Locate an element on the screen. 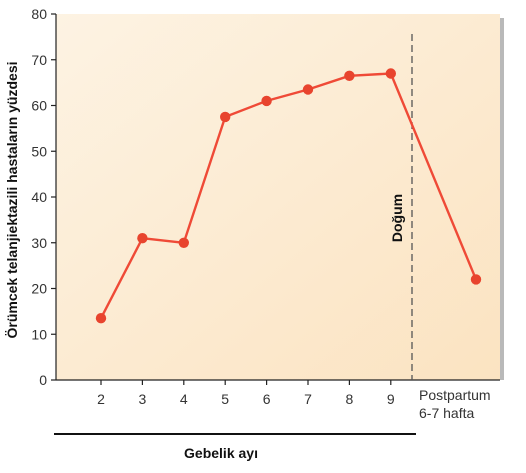 The width and height of the screenshot is (526, 473). y-axis: 0 10 20 30 40 50 60 70 80 is located at coordinates (44, 197).